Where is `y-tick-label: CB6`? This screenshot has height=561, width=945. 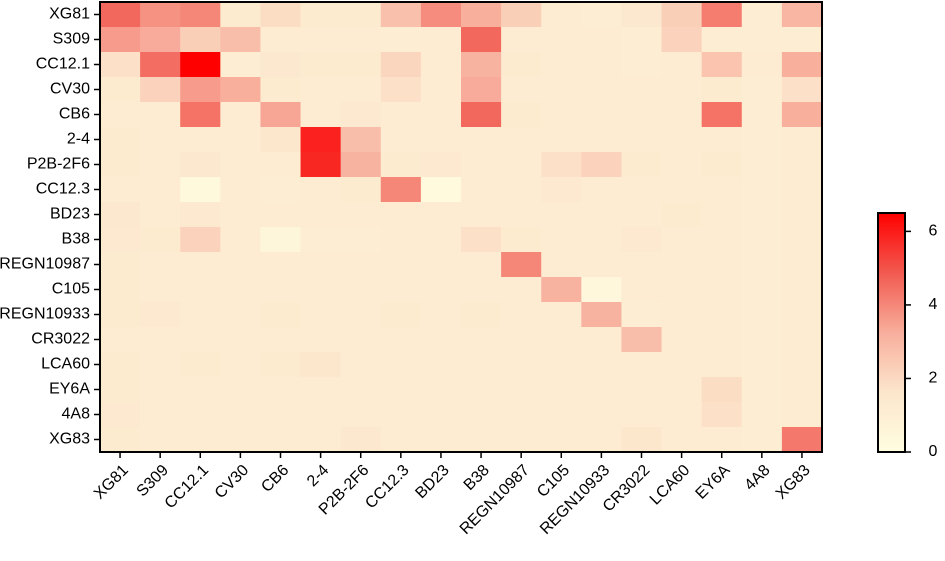 y-tick-label: CB6 is located at coordinates (74, 114).